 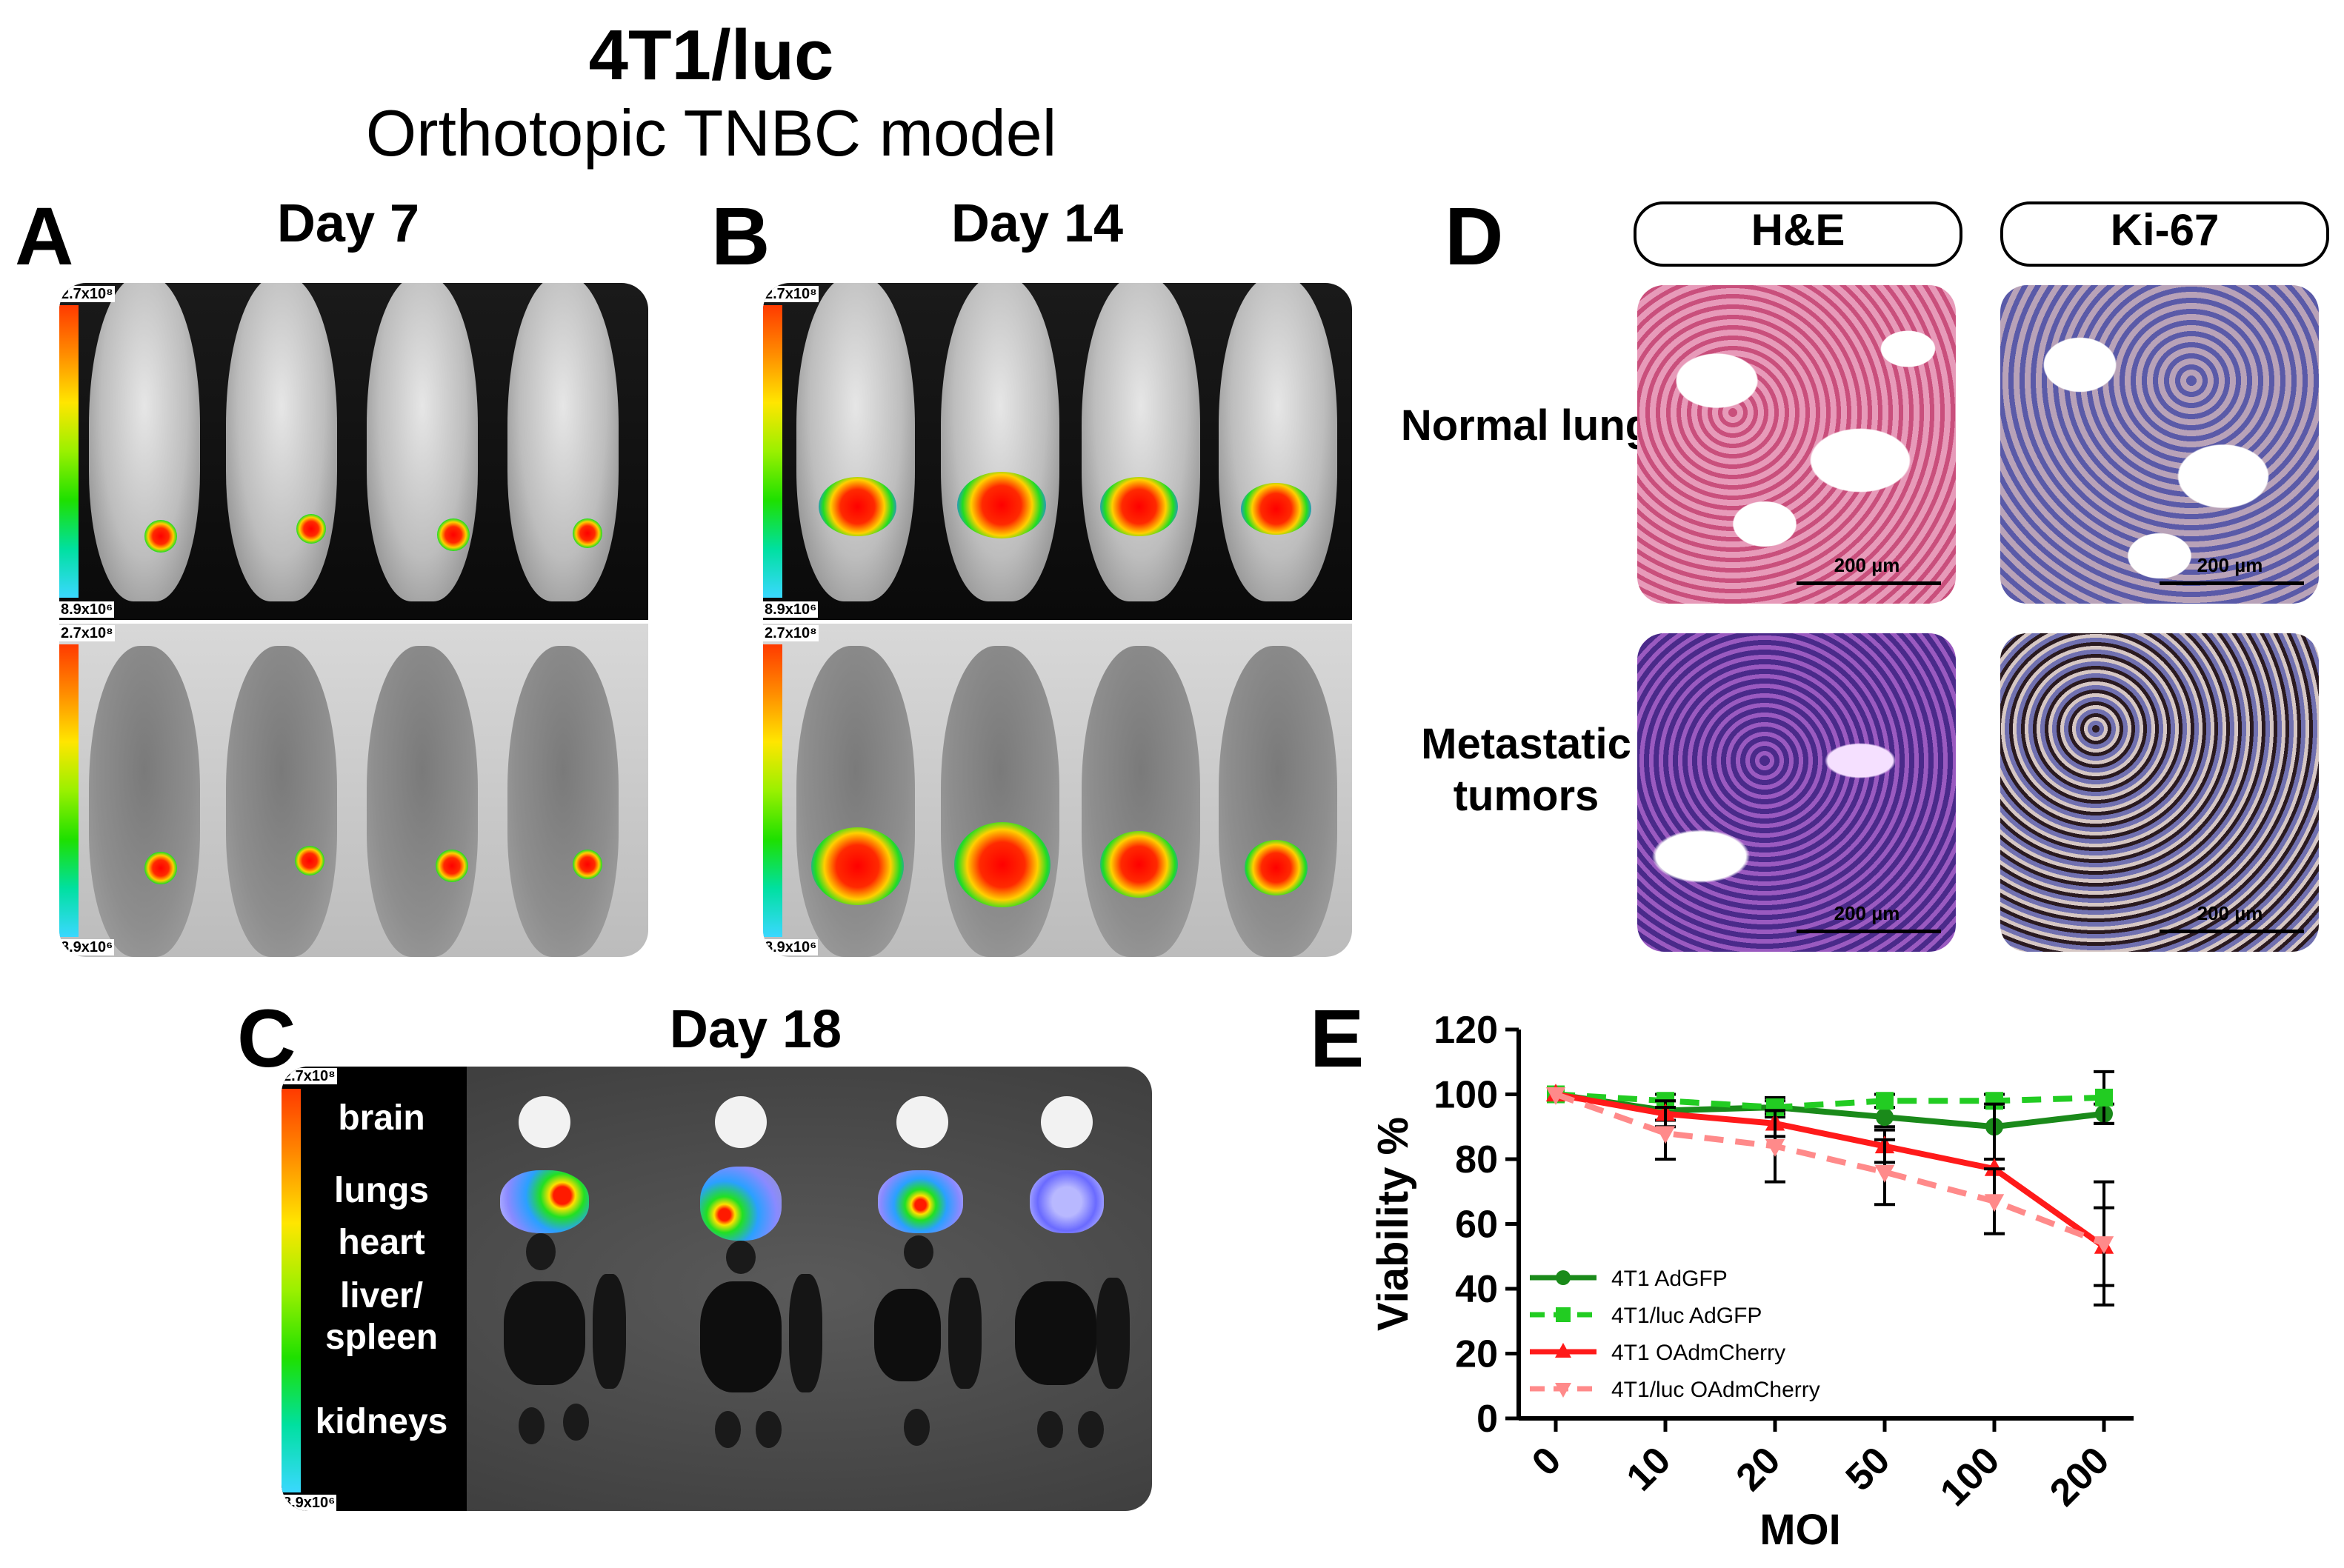 I want to click on organ-label-column, so click(x=374, y=1289).